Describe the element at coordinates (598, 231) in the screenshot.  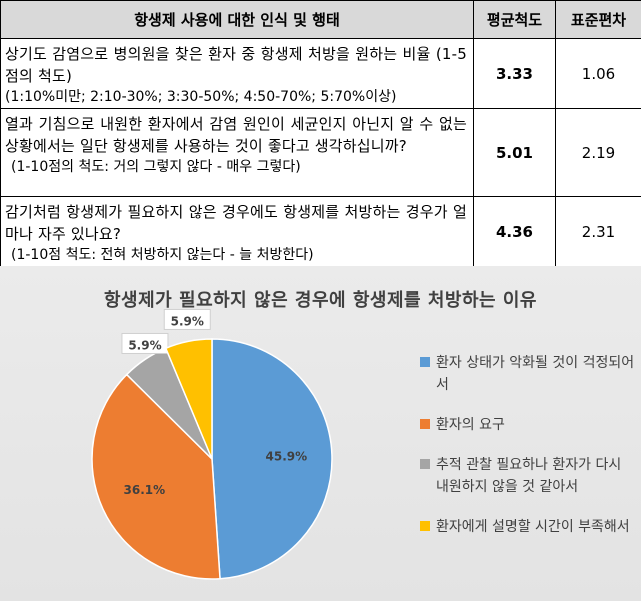
I see `sd-value: 2.31` at that location.